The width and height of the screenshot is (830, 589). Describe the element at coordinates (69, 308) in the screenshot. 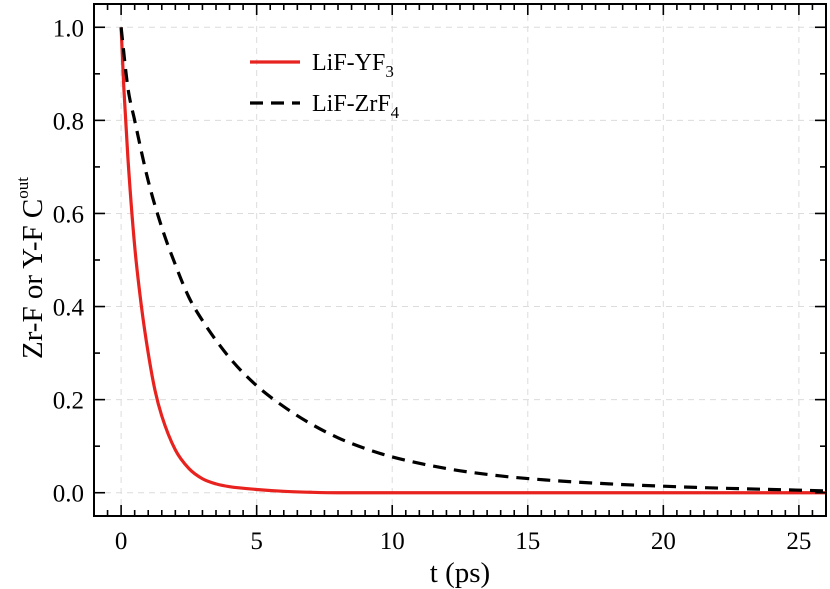

I see `y-tick-label: 0.4` at that location.